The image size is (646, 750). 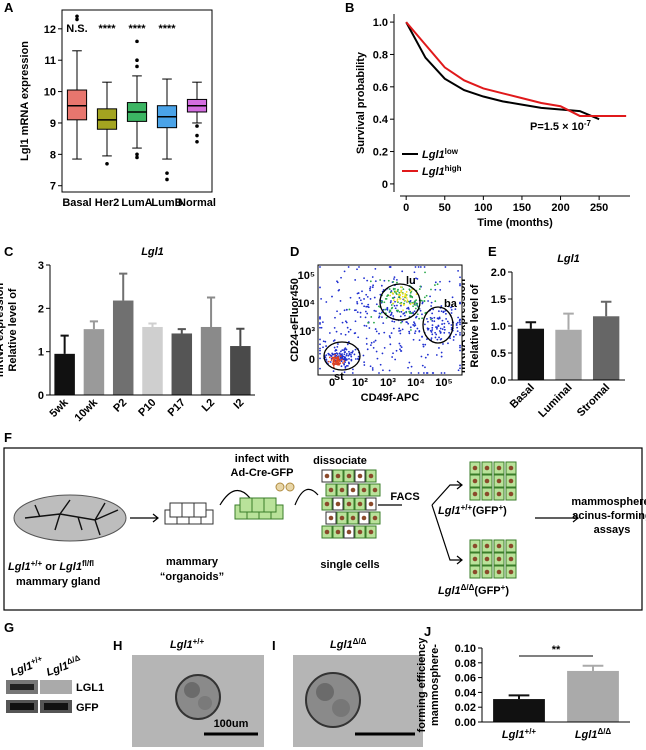 I want to click on bar, so click(x=182, y=364).